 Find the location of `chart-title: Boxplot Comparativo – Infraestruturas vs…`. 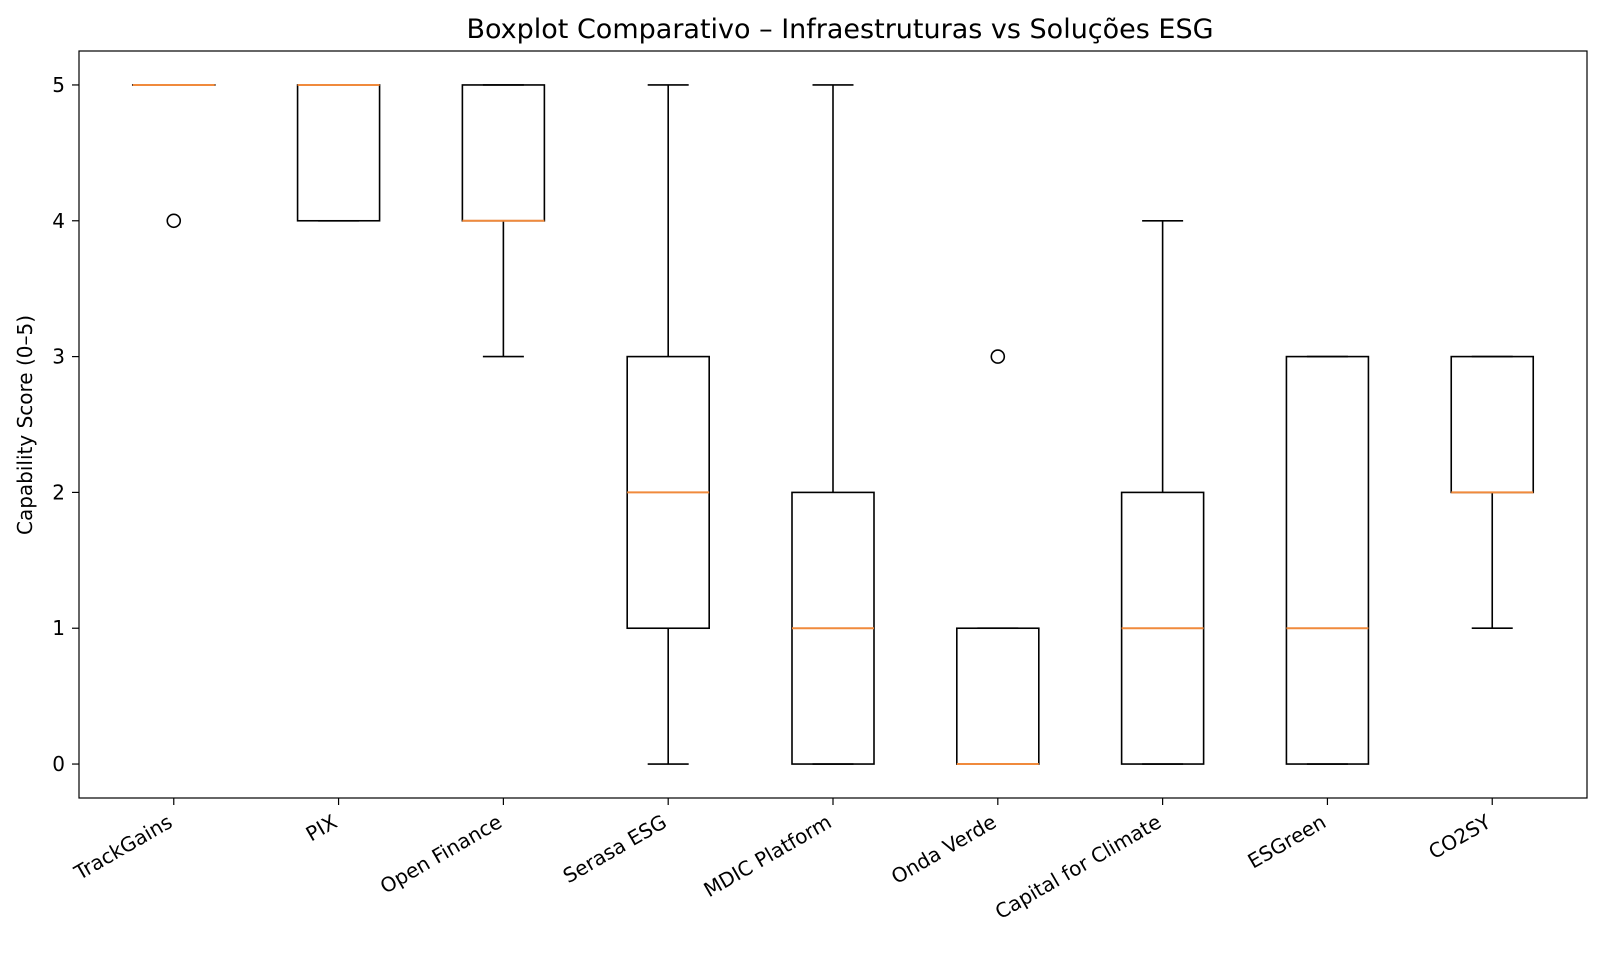

chart-title: Boxplot Comparativo – Infraestruturas vs… is located at coordinates (839, 29).